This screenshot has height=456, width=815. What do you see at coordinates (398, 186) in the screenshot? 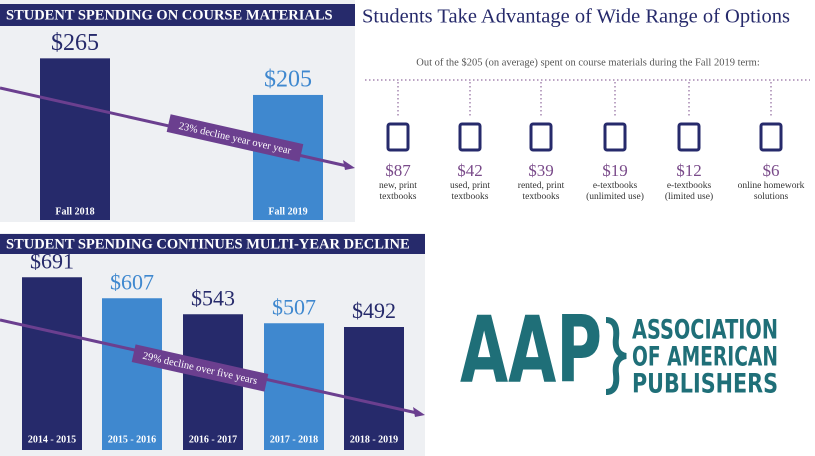
I see `item-label: new, print` at bounding box center [398, 186].